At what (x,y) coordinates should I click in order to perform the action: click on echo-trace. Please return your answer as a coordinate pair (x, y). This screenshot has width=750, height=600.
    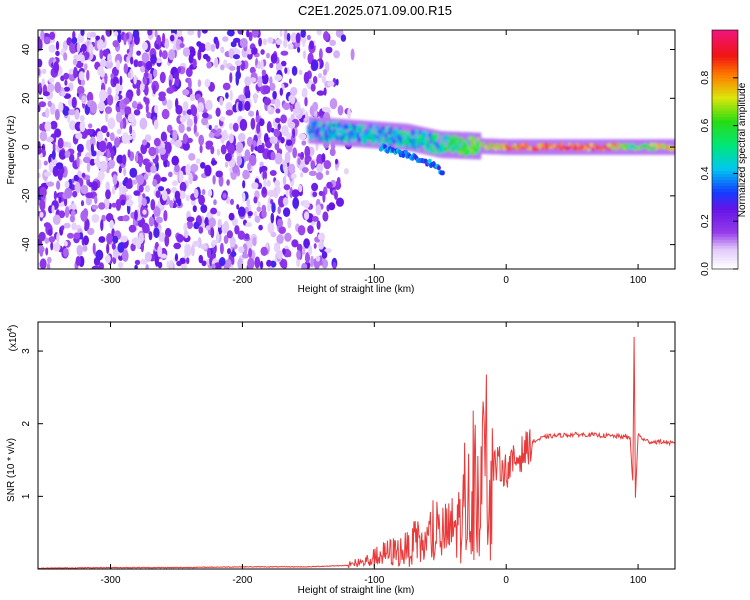
    Looking at the image, I should click on (490, 138).